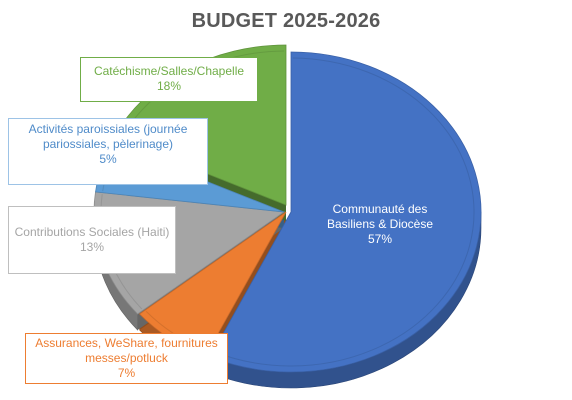  I want to click on slice-label-communaute: Communauté des Basiliens & Diocèse 57%, so click(380, 224).